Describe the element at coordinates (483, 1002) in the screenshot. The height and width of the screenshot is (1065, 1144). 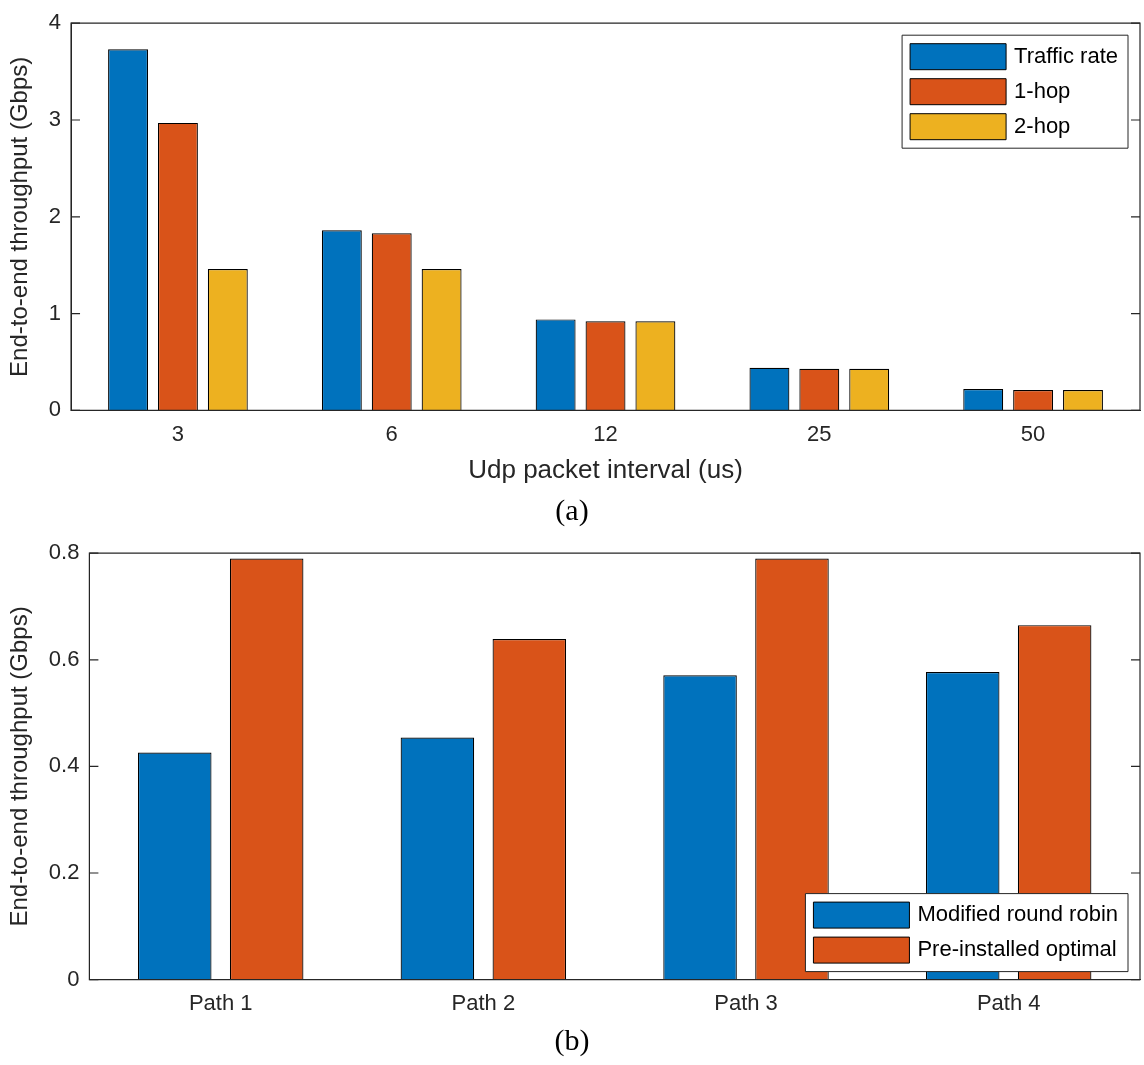
I see `x-tick-label: Path 2` at that location.